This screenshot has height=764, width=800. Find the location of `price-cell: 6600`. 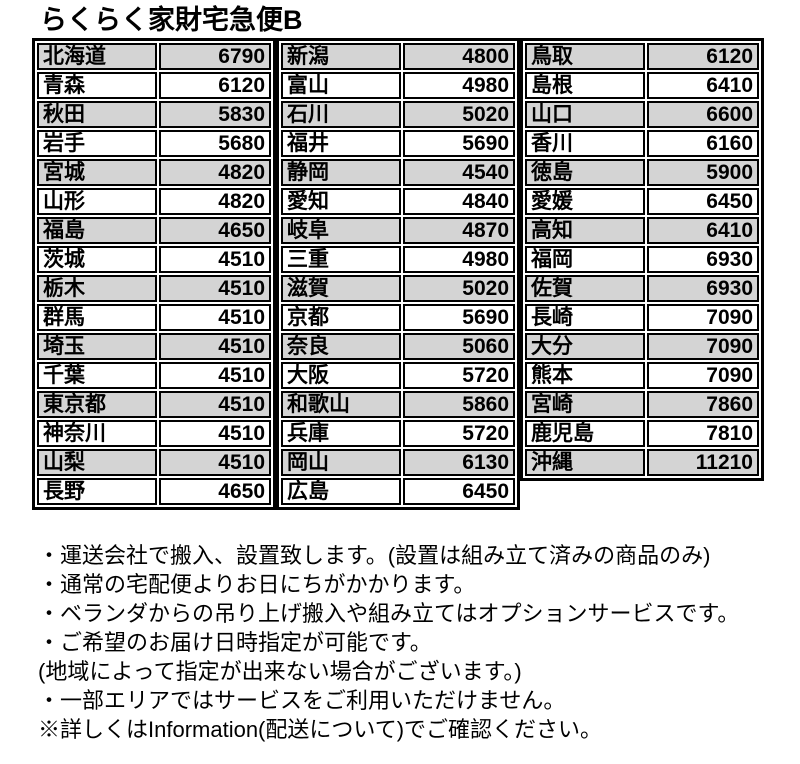

price-cell: 6600 is located at coordinates (703, 114).